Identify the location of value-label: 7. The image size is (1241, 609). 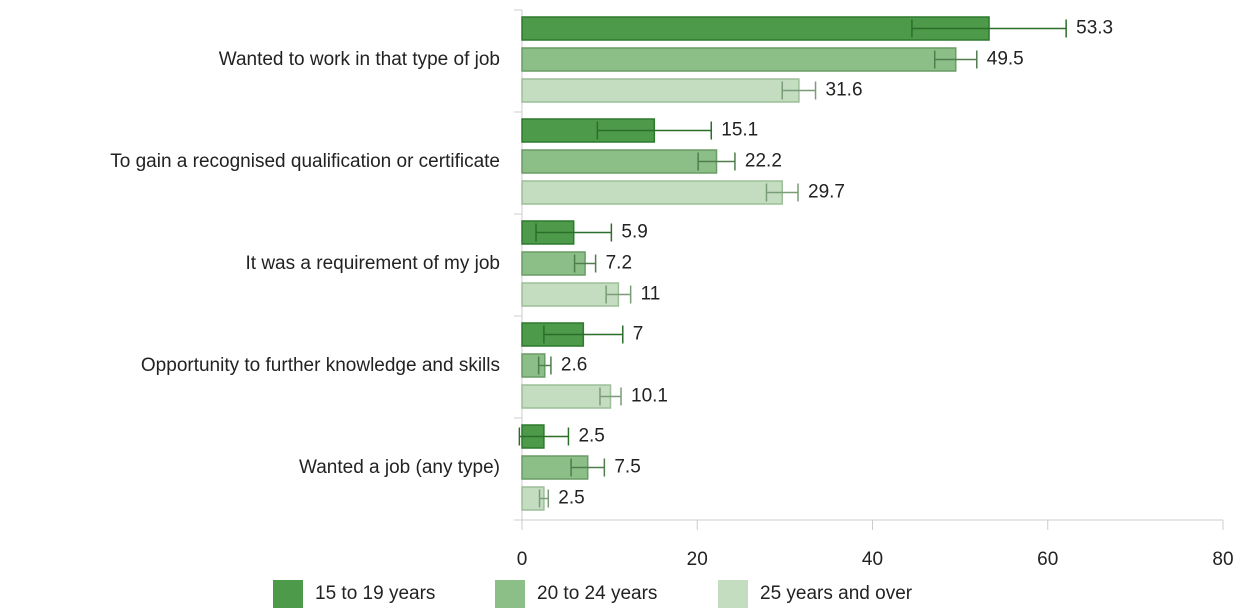
(638, 334).